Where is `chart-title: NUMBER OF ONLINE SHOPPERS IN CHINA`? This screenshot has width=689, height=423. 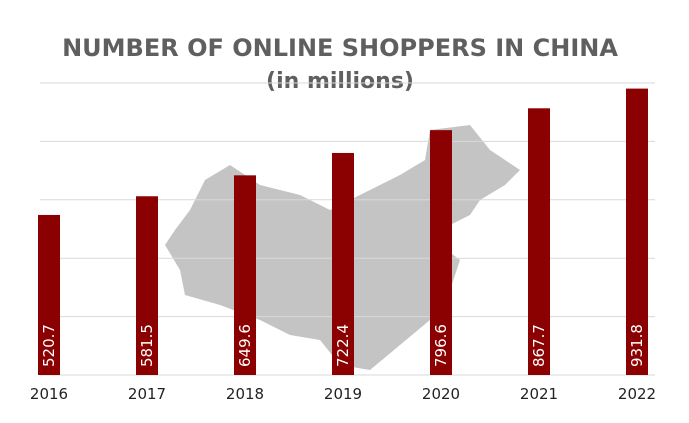 chart-title: NUMBER OF ONLINE SHOPPERS IN CHINA is located at coordinates (340, 48).